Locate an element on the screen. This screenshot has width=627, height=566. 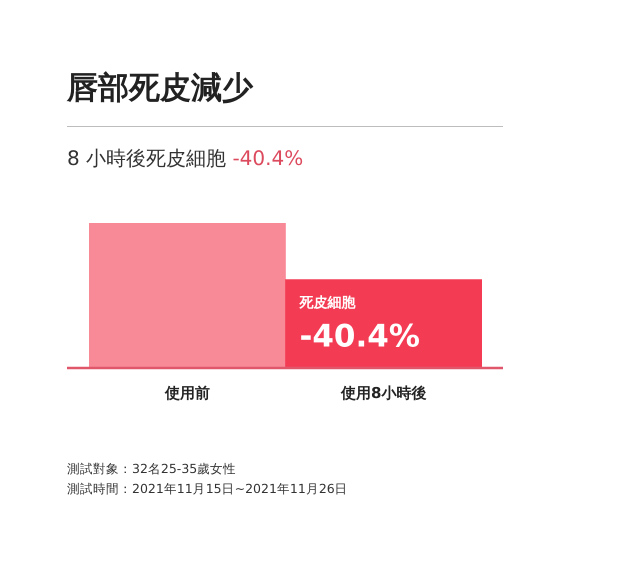
annotation: 死皮細胞 is located at coordinates (327, 303).